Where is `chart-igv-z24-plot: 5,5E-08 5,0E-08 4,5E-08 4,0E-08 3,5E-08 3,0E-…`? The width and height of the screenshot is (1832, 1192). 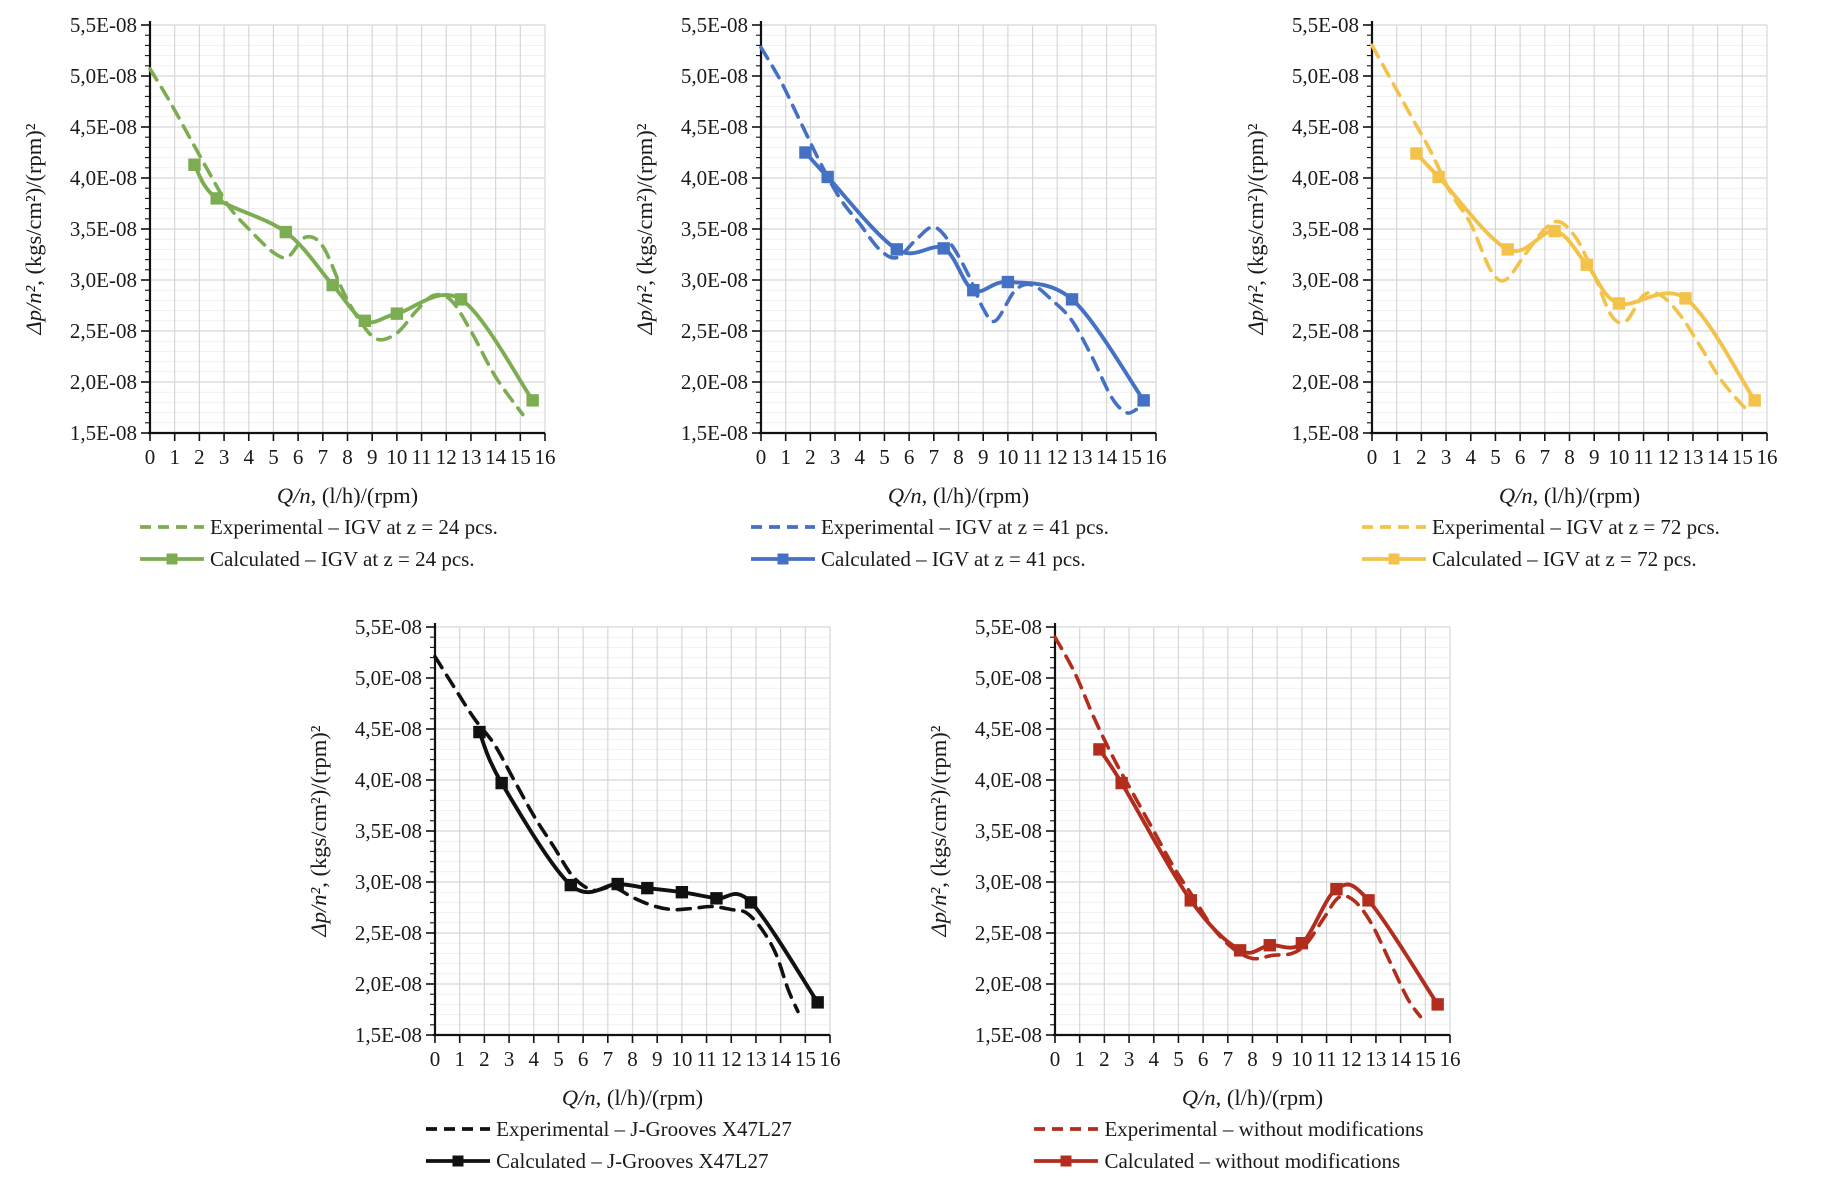
chart-igv-z24-plot: 5,5E-08 5,0E-08 4,5E-08 4,0E-08 3,5E-08 3,0E-… is located at coordinates (288, 260).